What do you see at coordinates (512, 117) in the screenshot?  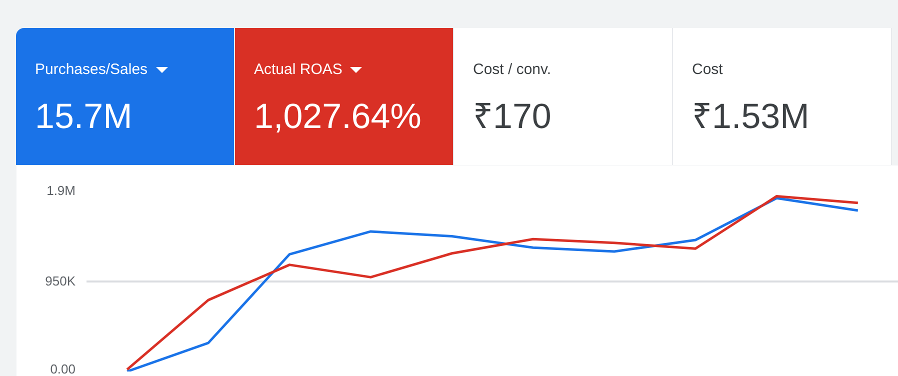 I see `text: ₹170` at bounding box center [512, 117].